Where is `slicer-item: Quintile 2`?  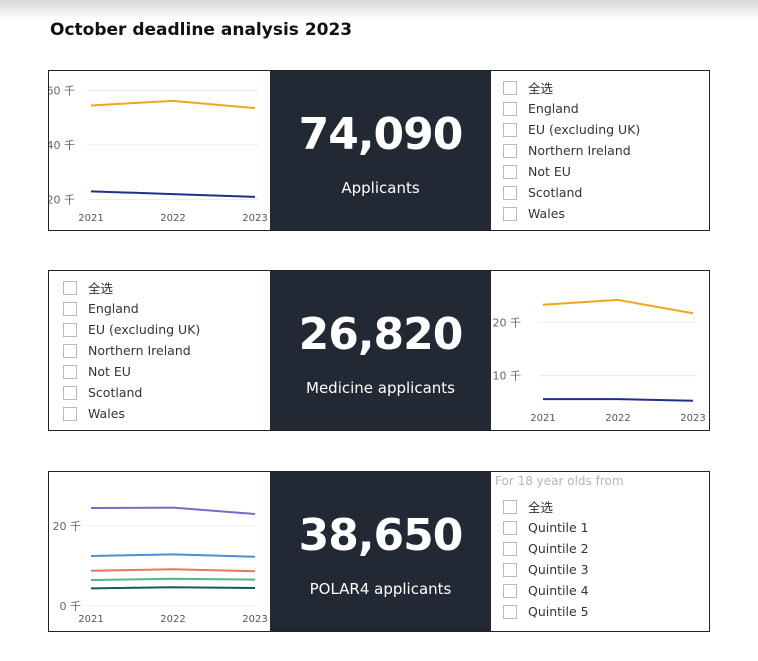 slicer-item: Quintile 2 is located at coordinates (546, 548).